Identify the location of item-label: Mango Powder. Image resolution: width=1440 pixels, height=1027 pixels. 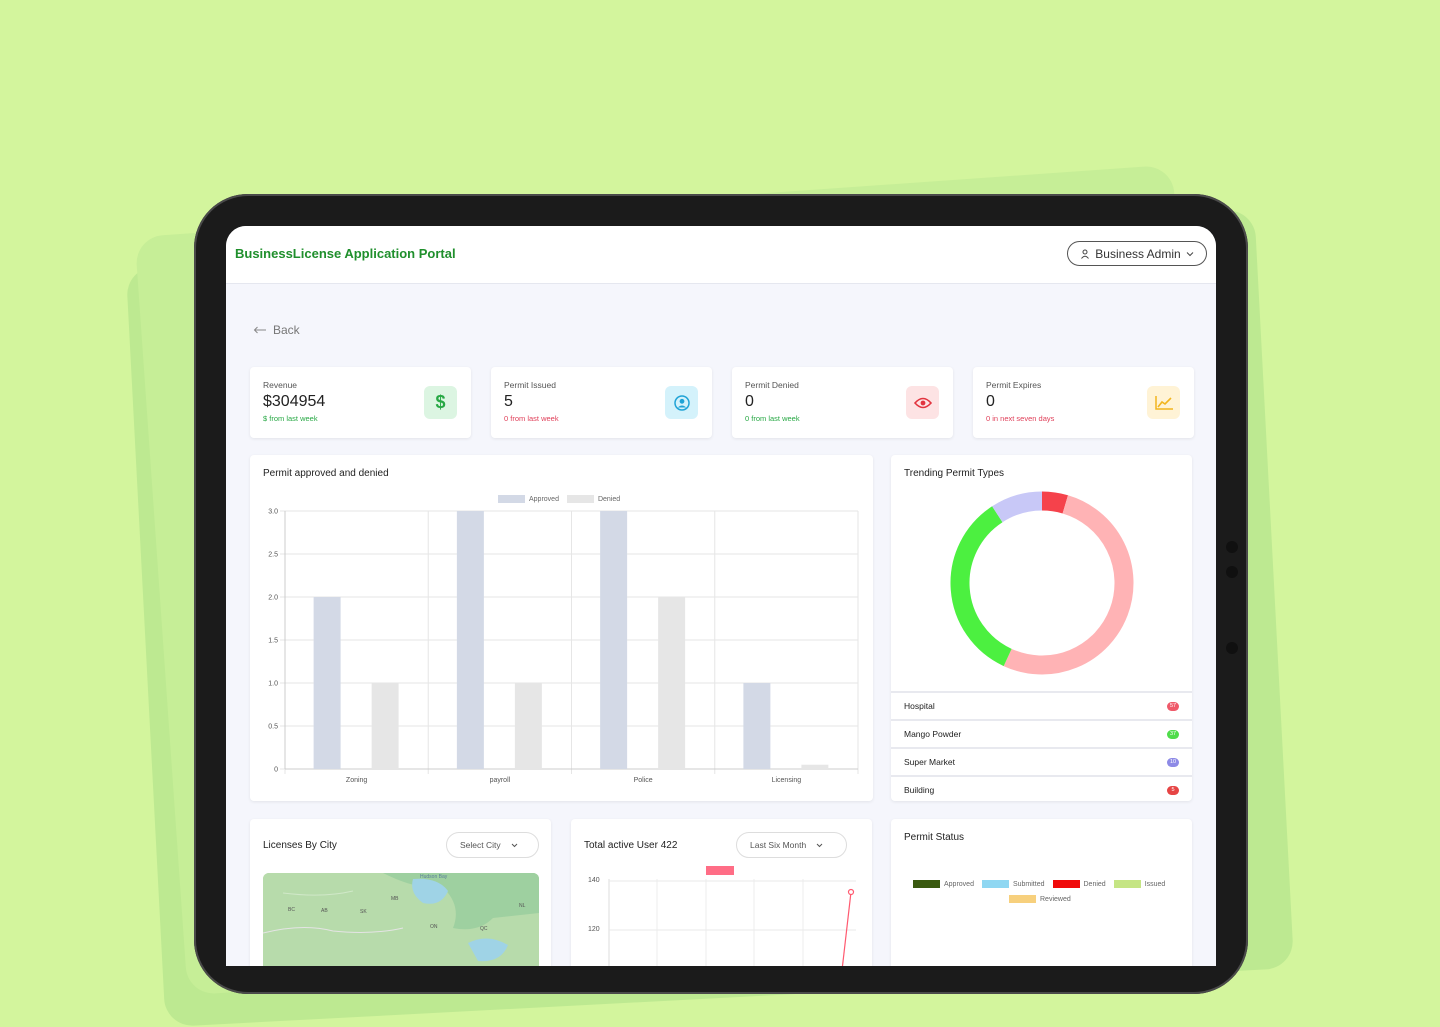
(933, 734).